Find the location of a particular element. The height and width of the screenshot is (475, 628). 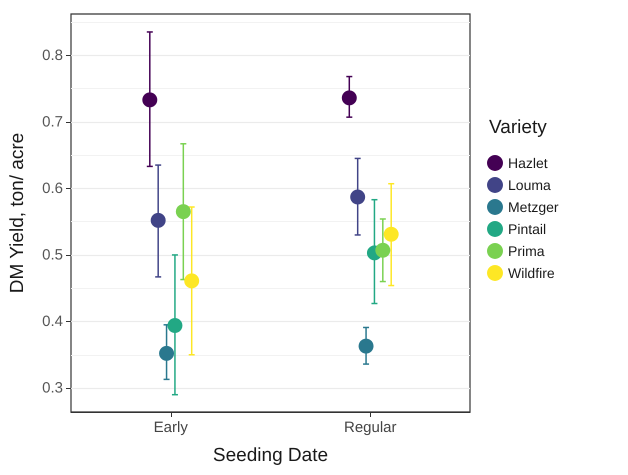

y-tick-label: 0.5 is located at coordinates (52, 255).